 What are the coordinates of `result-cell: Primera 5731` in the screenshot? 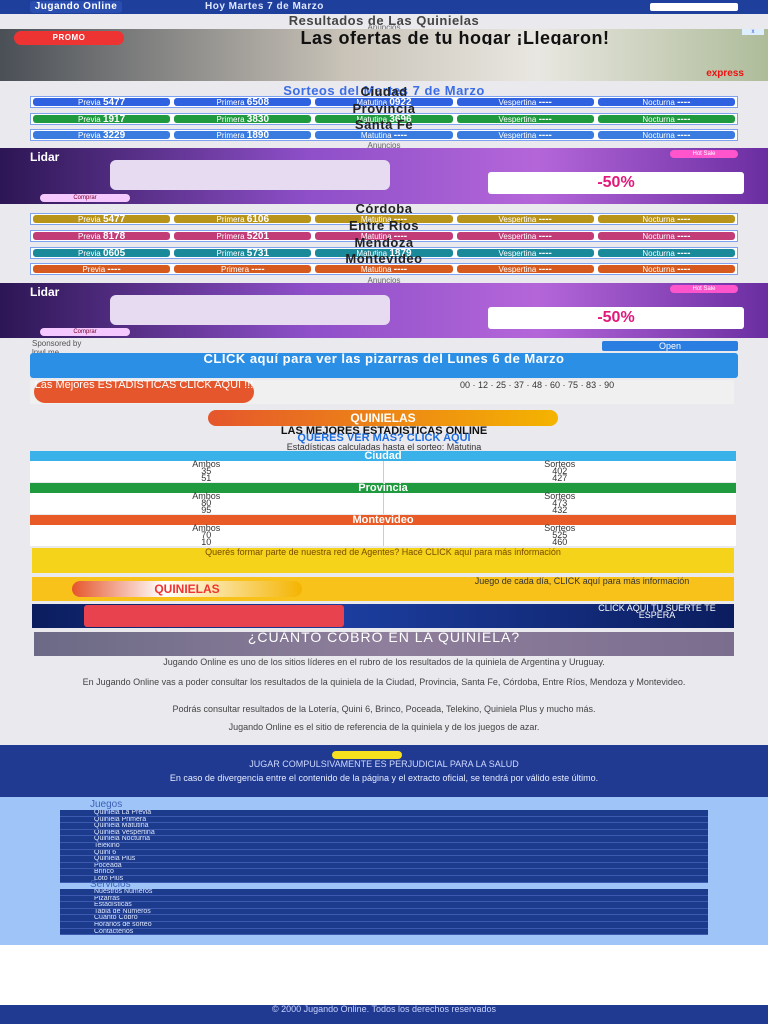 It's located at (243, 253).